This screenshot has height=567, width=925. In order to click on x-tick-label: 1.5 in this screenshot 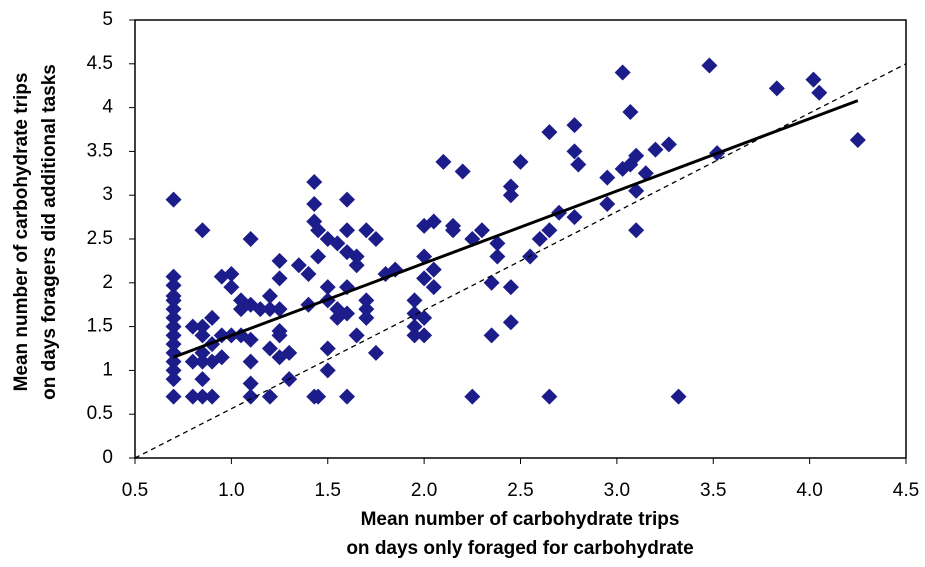, I will do `click(328, 490)`.